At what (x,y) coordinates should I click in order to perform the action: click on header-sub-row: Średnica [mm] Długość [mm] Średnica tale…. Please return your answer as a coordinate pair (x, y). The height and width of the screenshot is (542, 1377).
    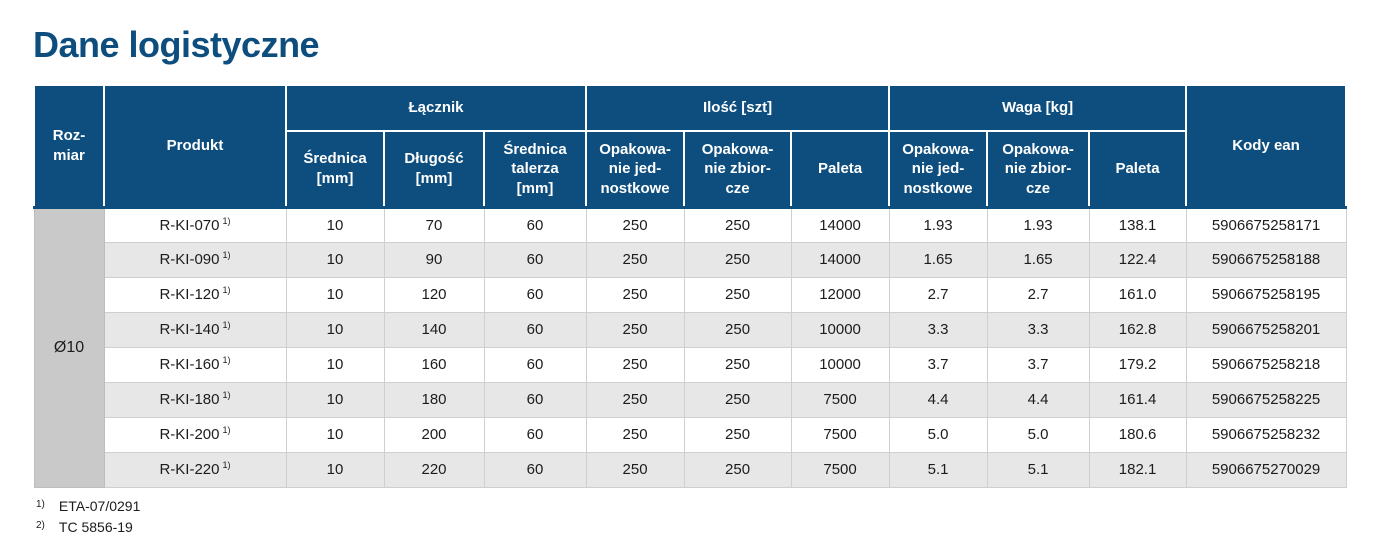
    Looking at the image, I should click on (690, 169).